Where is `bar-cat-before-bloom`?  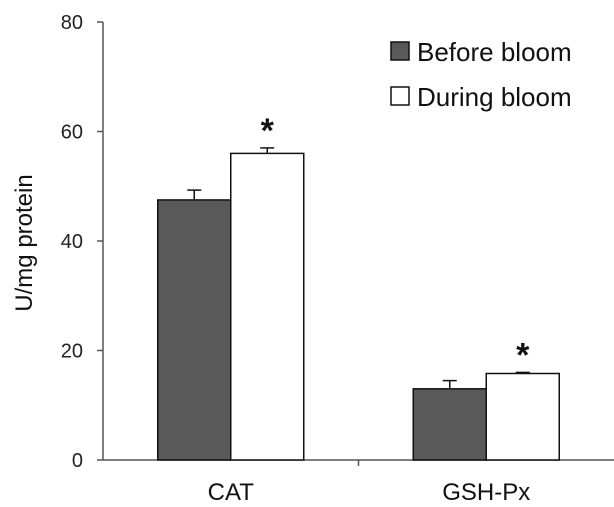
bar-cat-before-bloom is located at coordinates (194, 330).